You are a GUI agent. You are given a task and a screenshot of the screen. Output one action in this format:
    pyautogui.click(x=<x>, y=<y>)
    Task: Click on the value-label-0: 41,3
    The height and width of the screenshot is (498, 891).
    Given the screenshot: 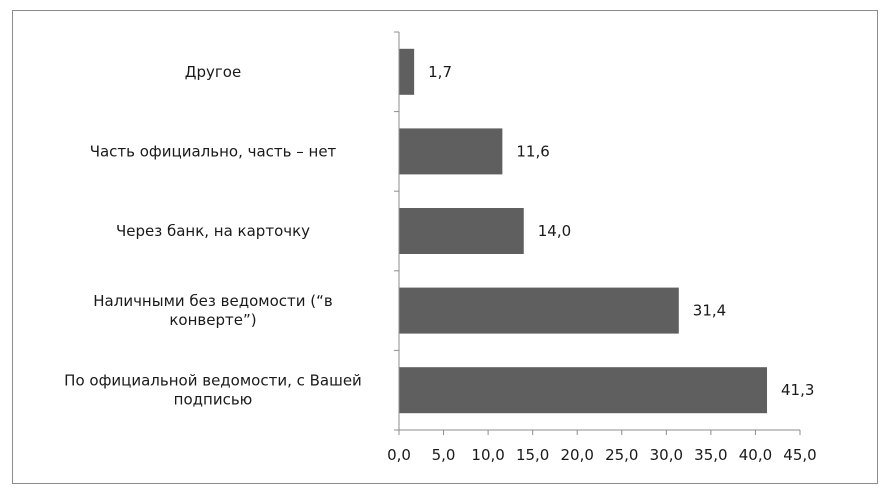 What is the action you would take?
    pyautogui.click(x=797, y=390)
    